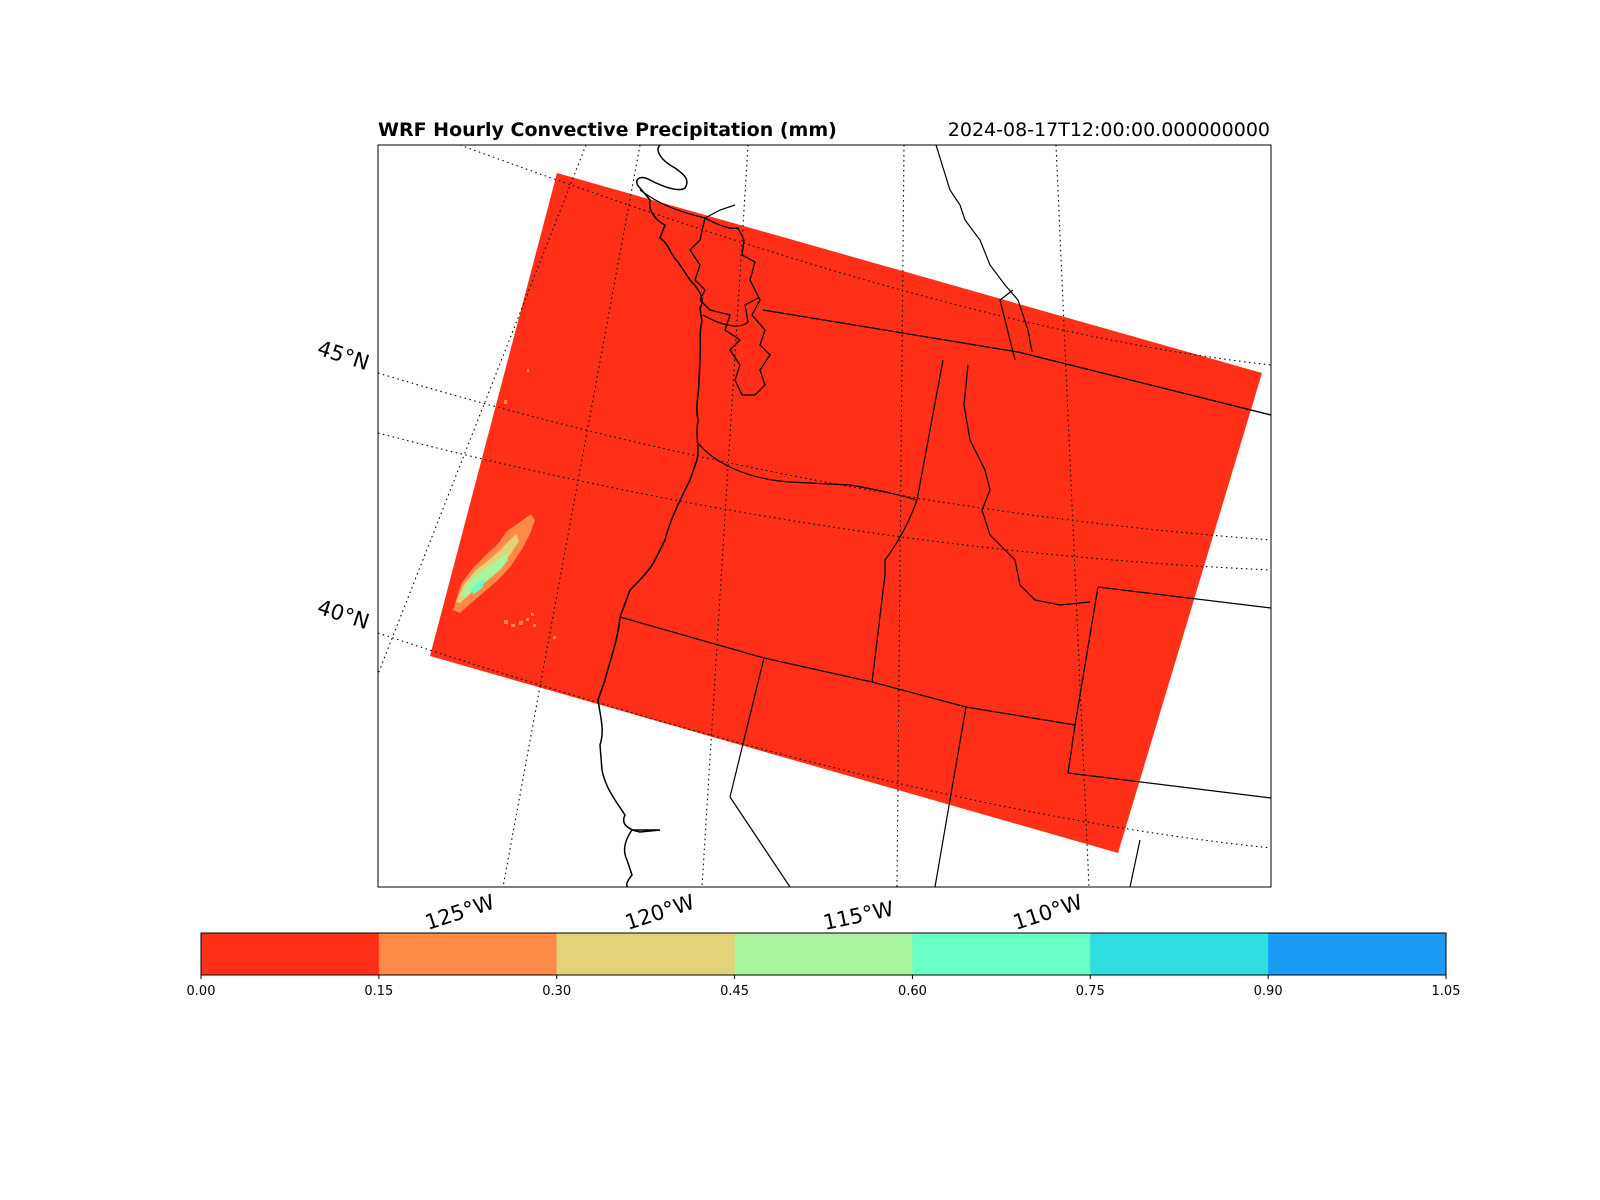 The height and width of the screenshot is (1200, 1600). Describe the element at coordinates (1072, 516) in the screenshot. I see `meridian-110w` at that location.